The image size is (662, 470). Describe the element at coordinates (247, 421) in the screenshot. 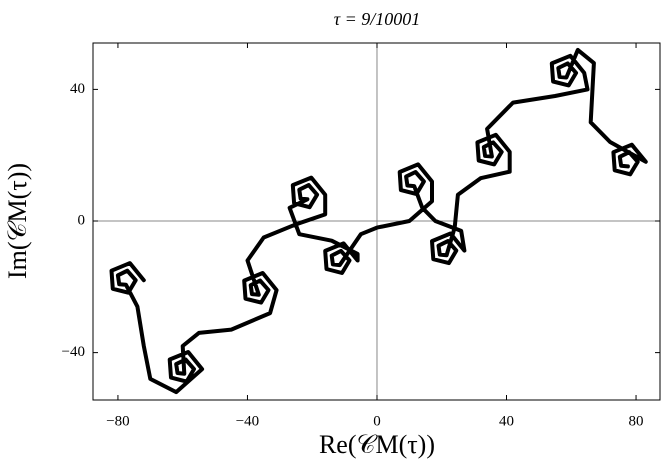

I see `x-tick-label: −40` at that location.